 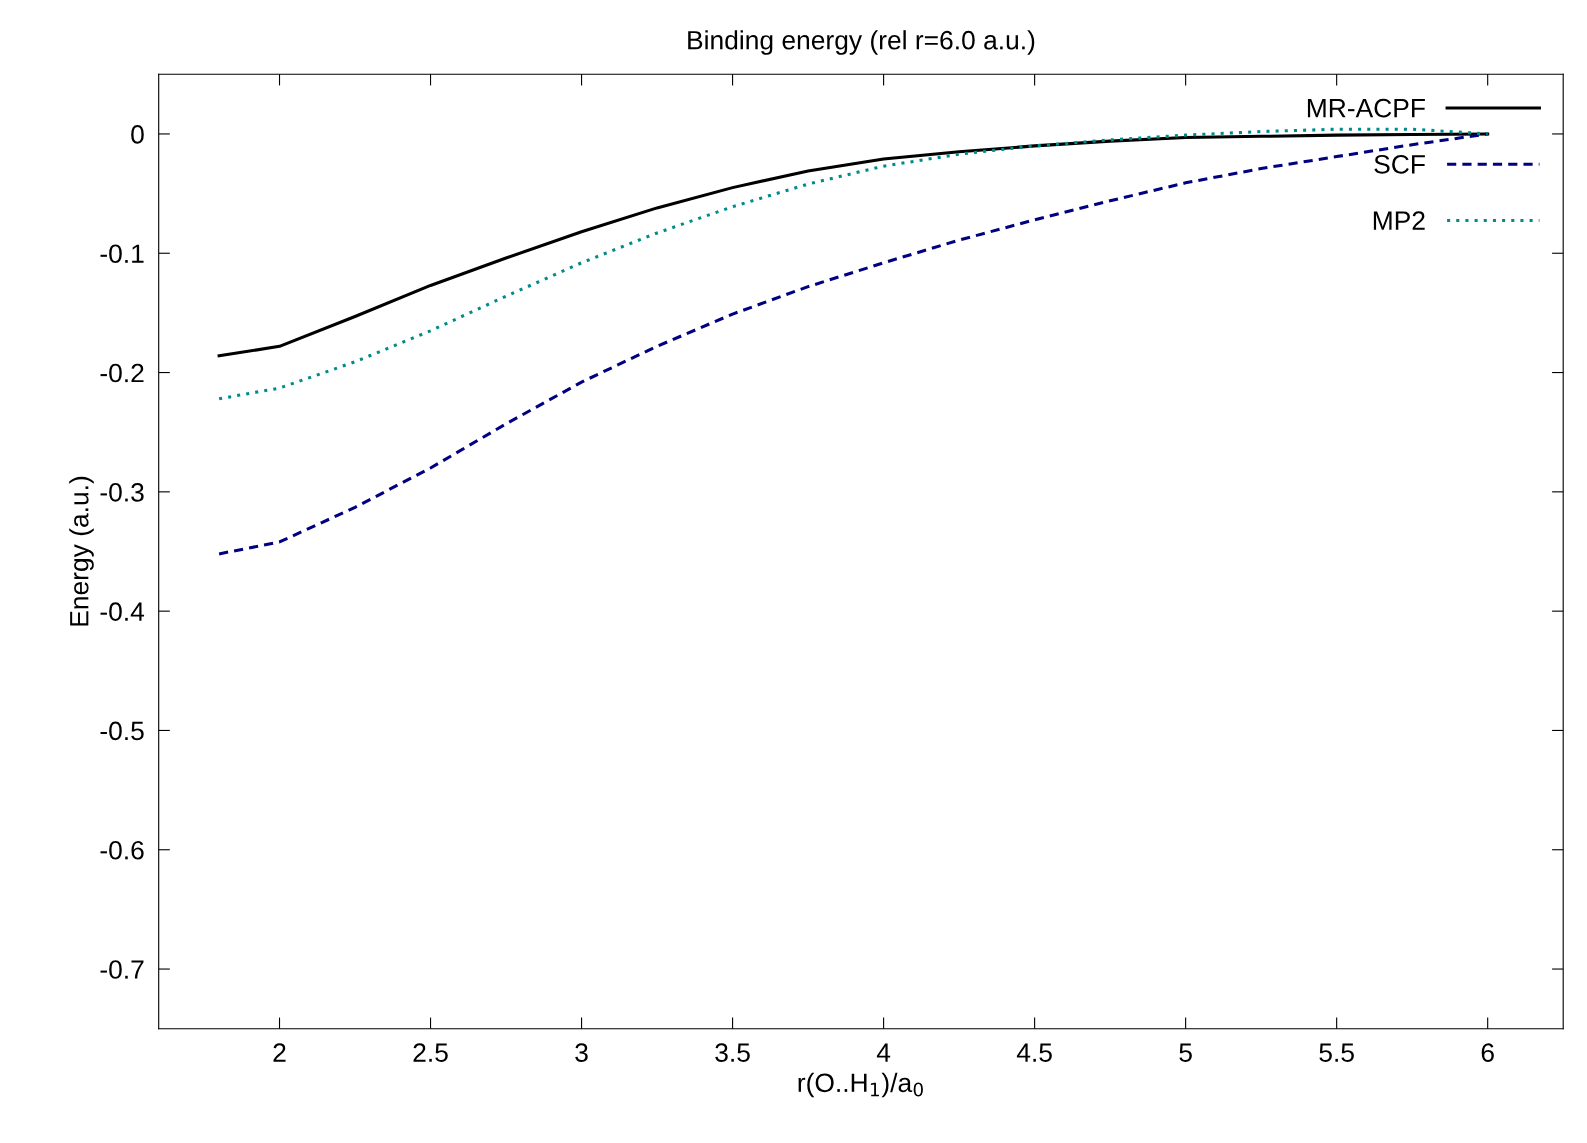 What do you see at coordinates (122, 731) in the screenshot?
I see `y-tick-label: -0.5` at bounding box center [122, 731].